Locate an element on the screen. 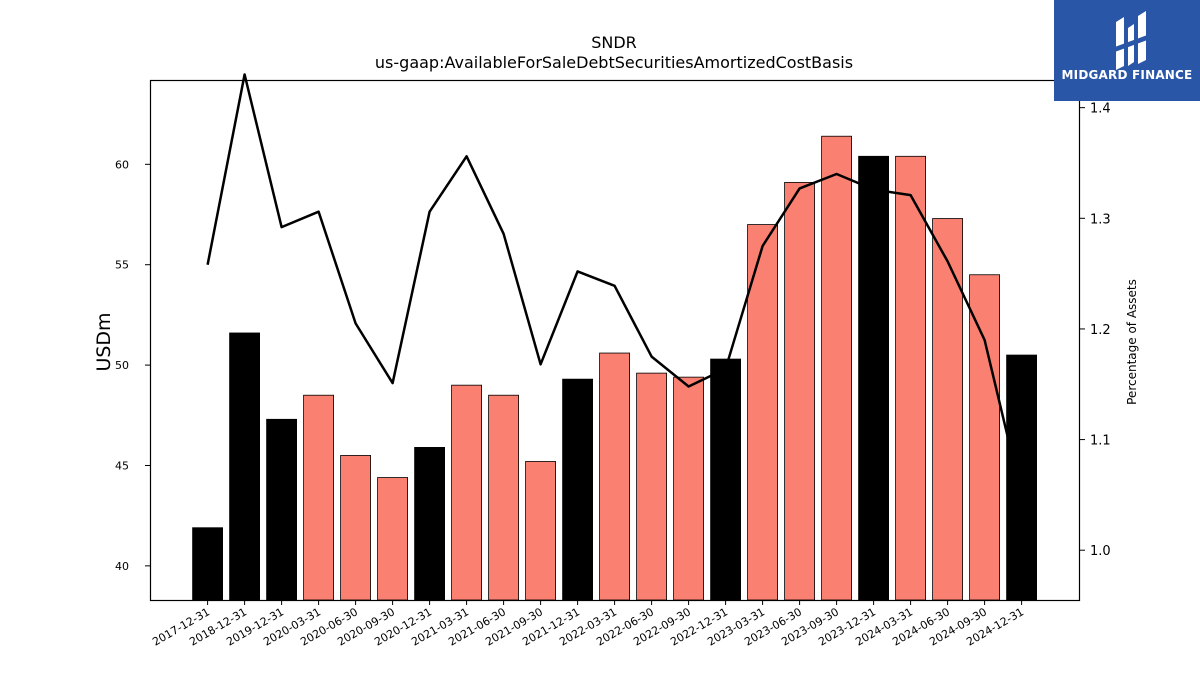  right-axis: 1.0 1.1 1.2 1.3 1.4 is located at coordinates (1095, 330).